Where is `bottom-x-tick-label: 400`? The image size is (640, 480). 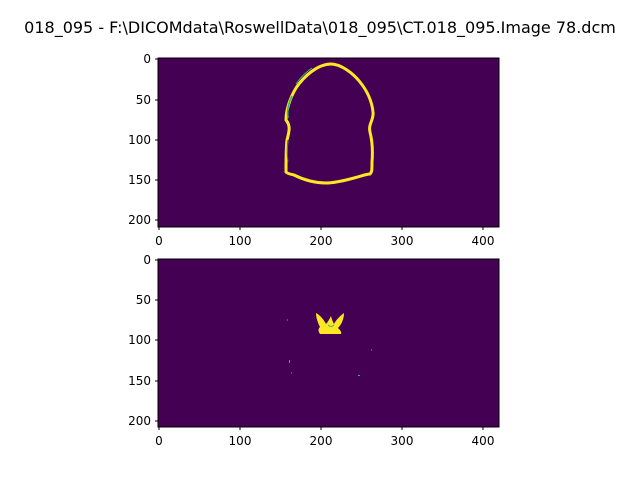
bottom-x-tick-label: 400 is located at coordinates (483, 441).